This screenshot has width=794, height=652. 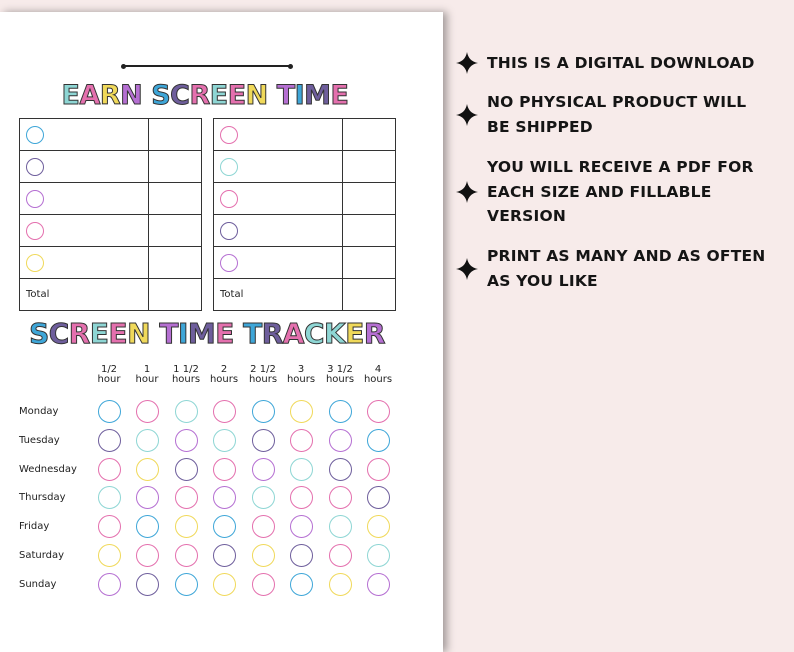 What do you see at coordinates (526, 216) in the screenshot?
I see `bullet-line: VERSION` at bounding box center [526, 216].